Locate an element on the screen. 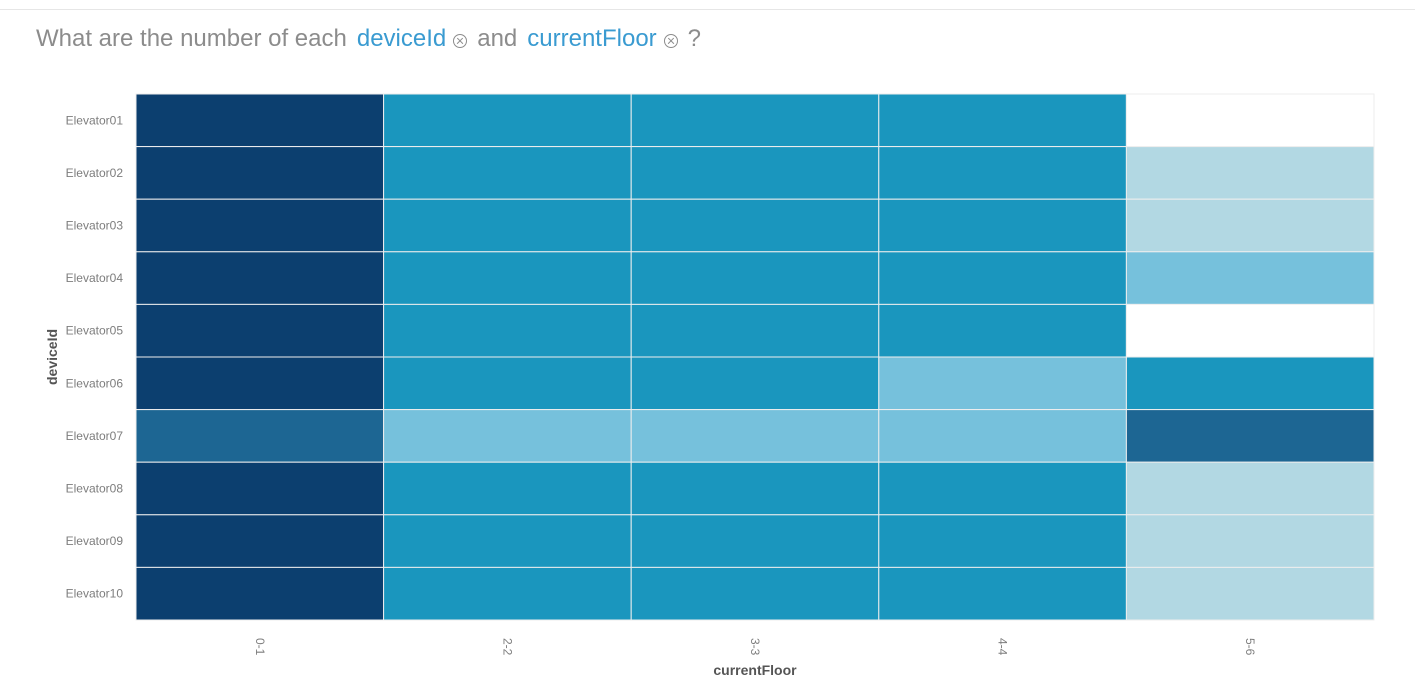  y-tick-label: Elevator05 is located at coordinates (95, 331).